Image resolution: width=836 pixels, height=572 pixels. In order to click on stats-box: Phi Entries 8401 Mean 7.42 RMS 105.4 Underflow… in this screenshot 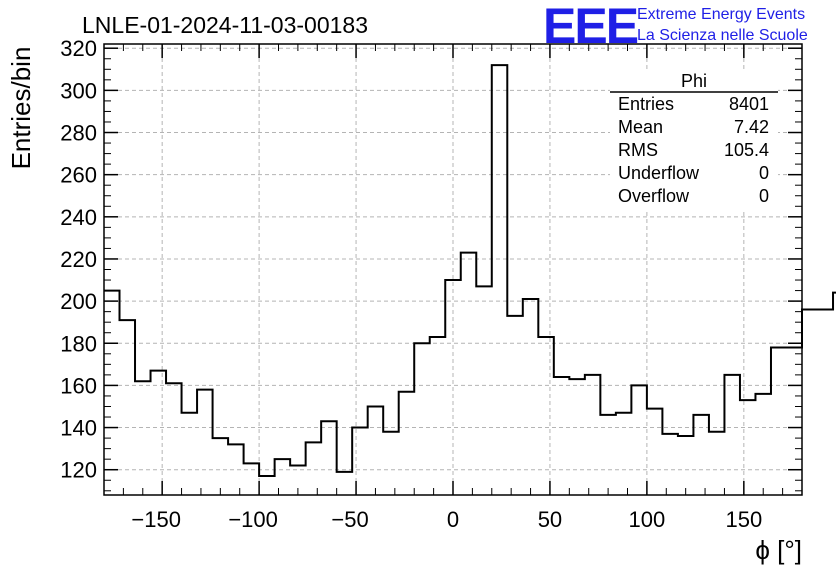, I will do `click(694, 140)`.